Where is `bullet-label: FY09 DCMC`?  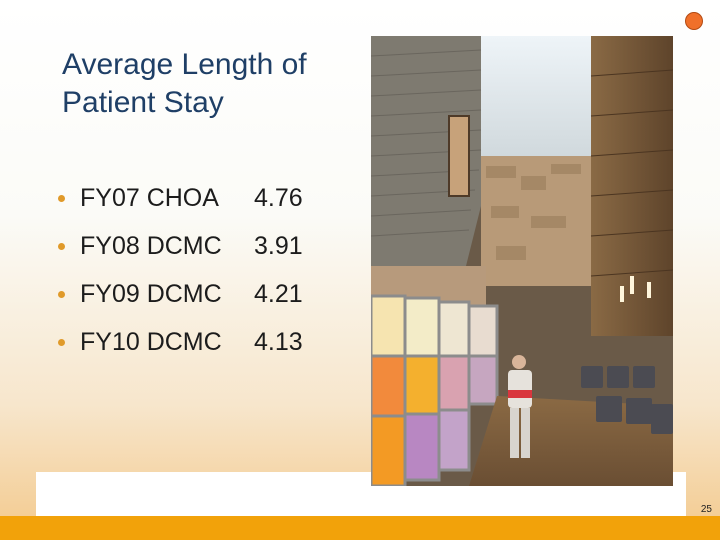 bullet-label: FY09 DCMC is located at coordinates (151, 293).